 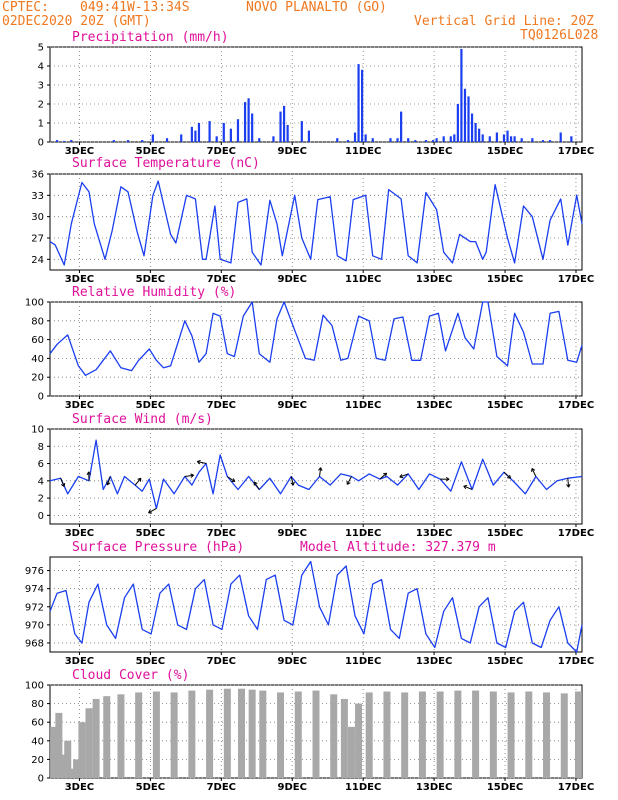 What do you see at coordinates (316, 223) in the screenshot?
I see `temperature-series-line` at bounding box center [316, 223].